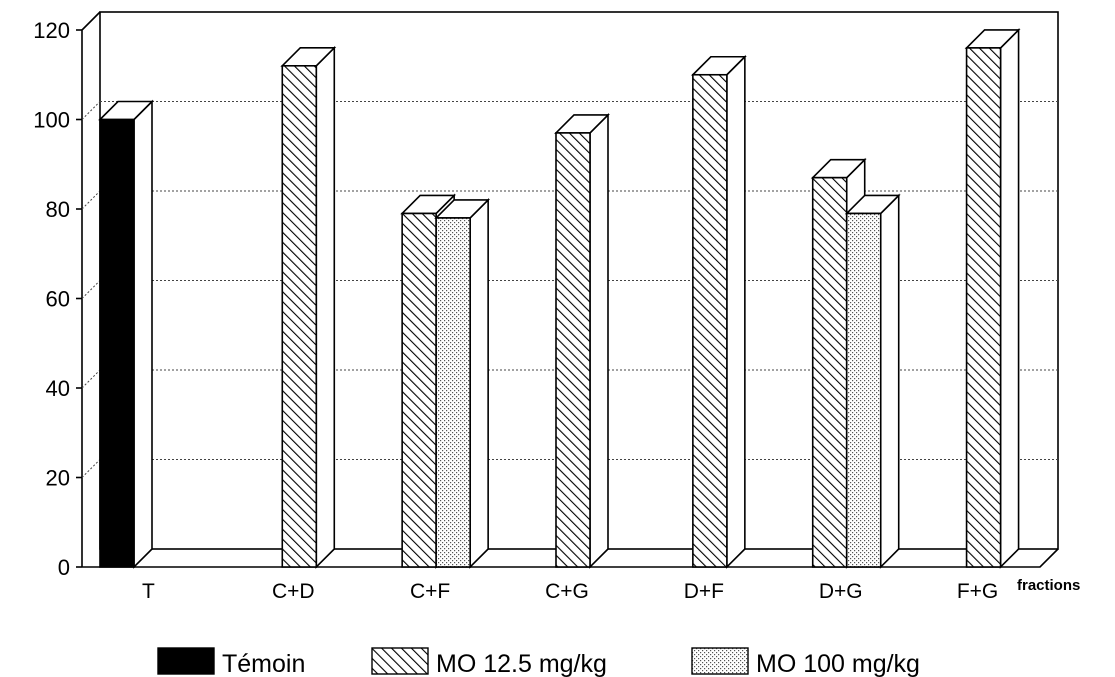 The image size is (1115, 677). I want to click on bar-F+G-mo-12-5-mg-kg, so click(992, 298).